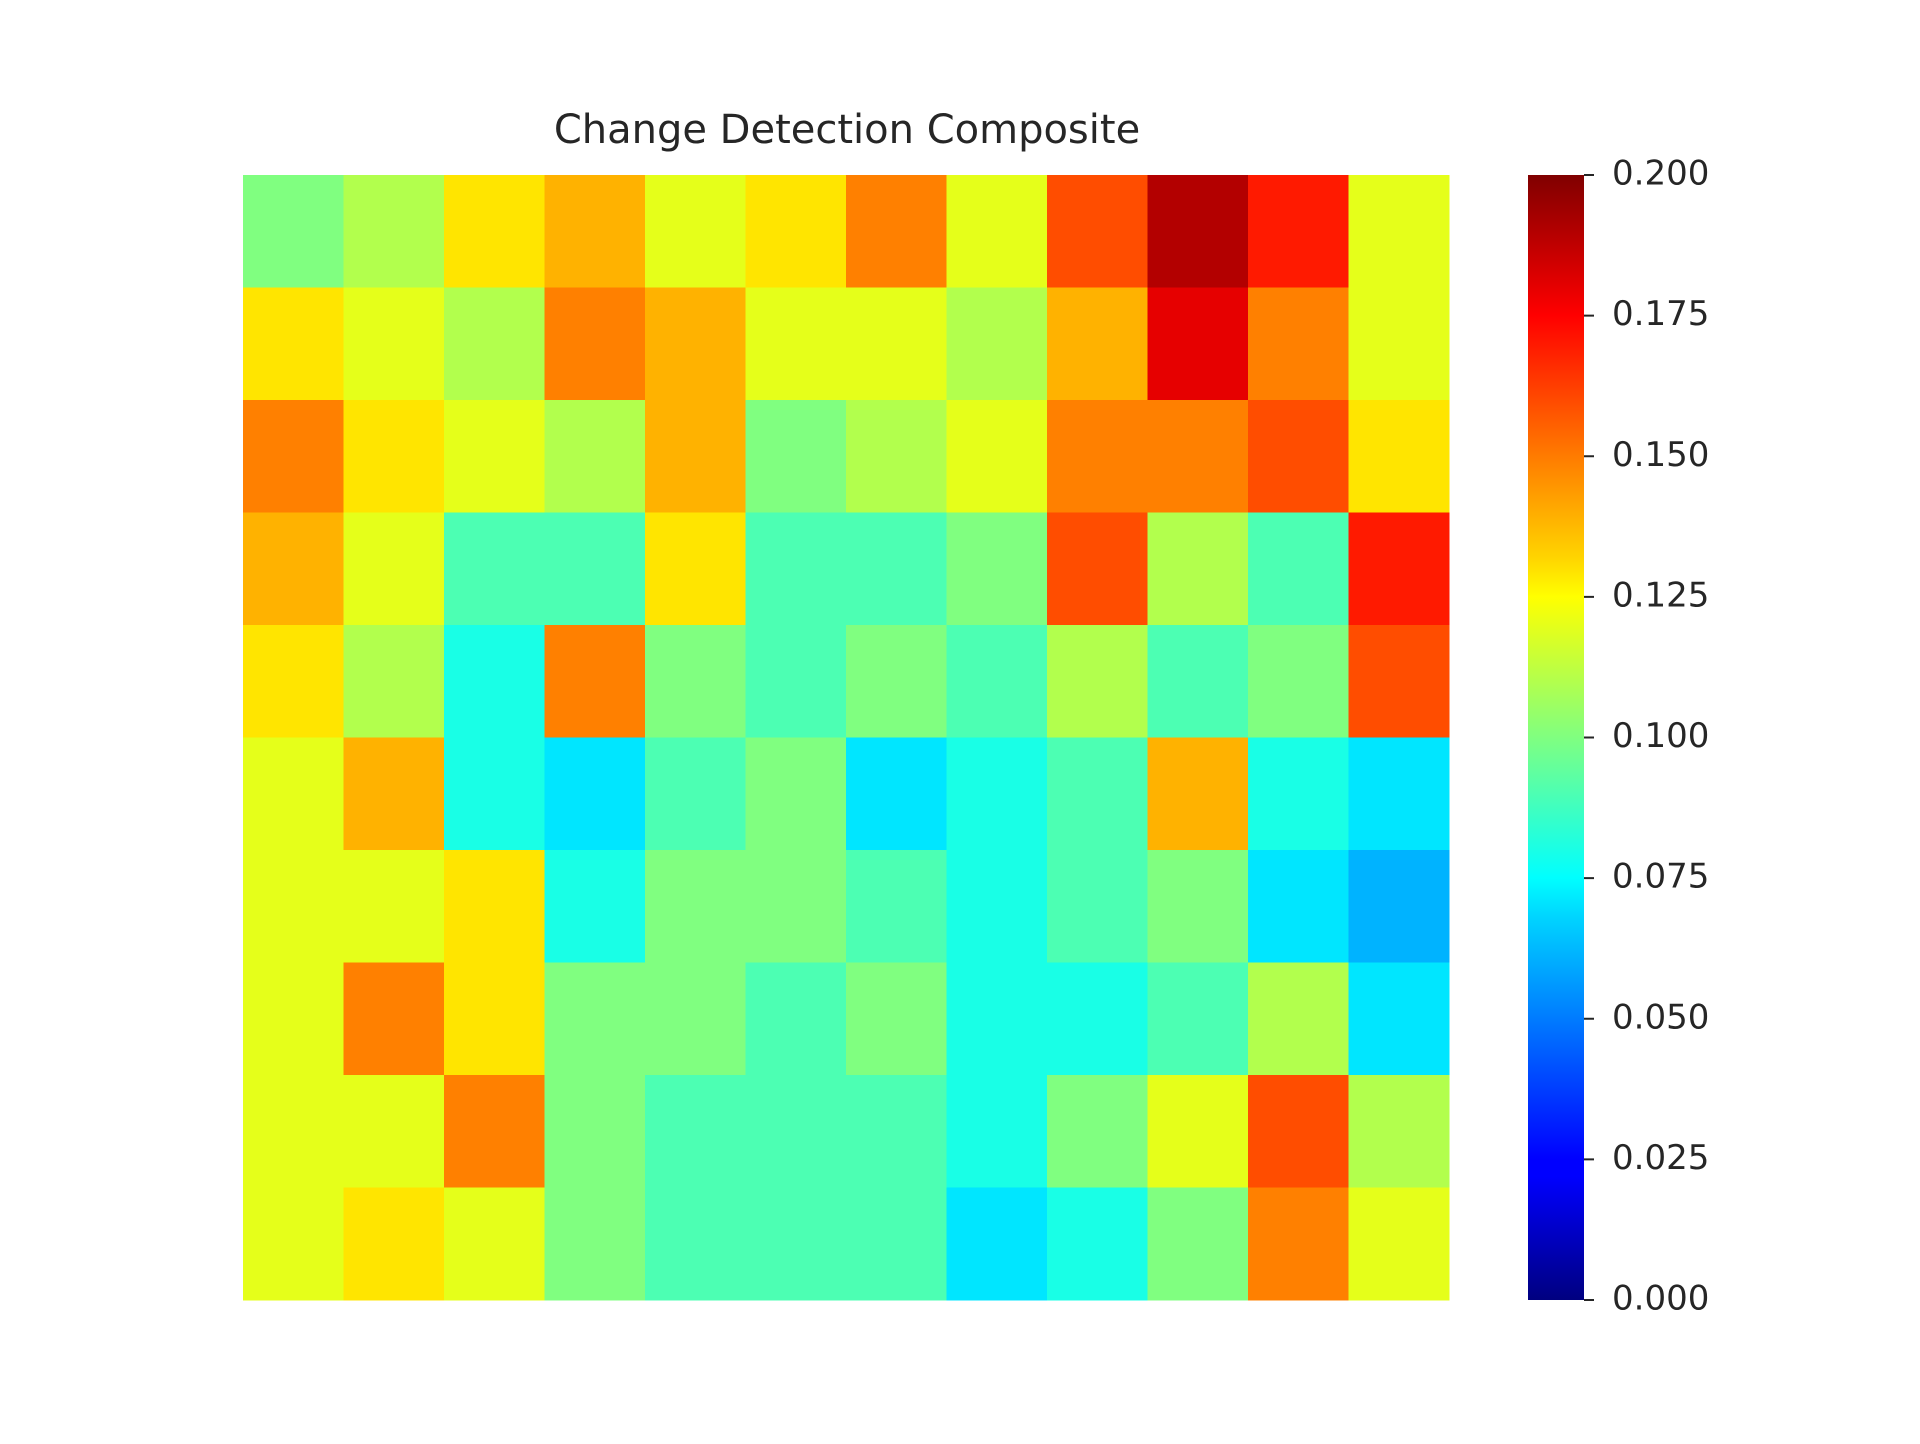 Image resolution: width=1920 pixels, height=1444 pixels. Describe the element at coordinates (1660, 595) in the screenshot. I see `colorbar-tick-label: 0.125` at that location.